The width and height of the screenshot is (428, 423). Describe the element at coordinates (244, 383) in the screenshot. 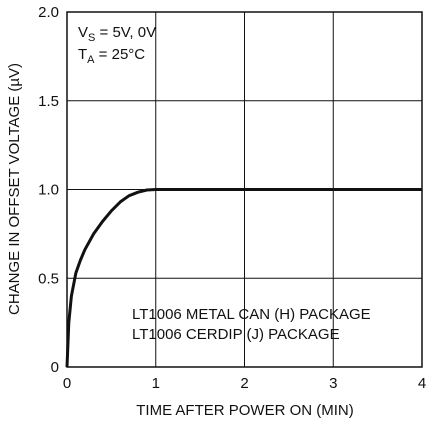

I see `x-tick-label: 2` at that location.